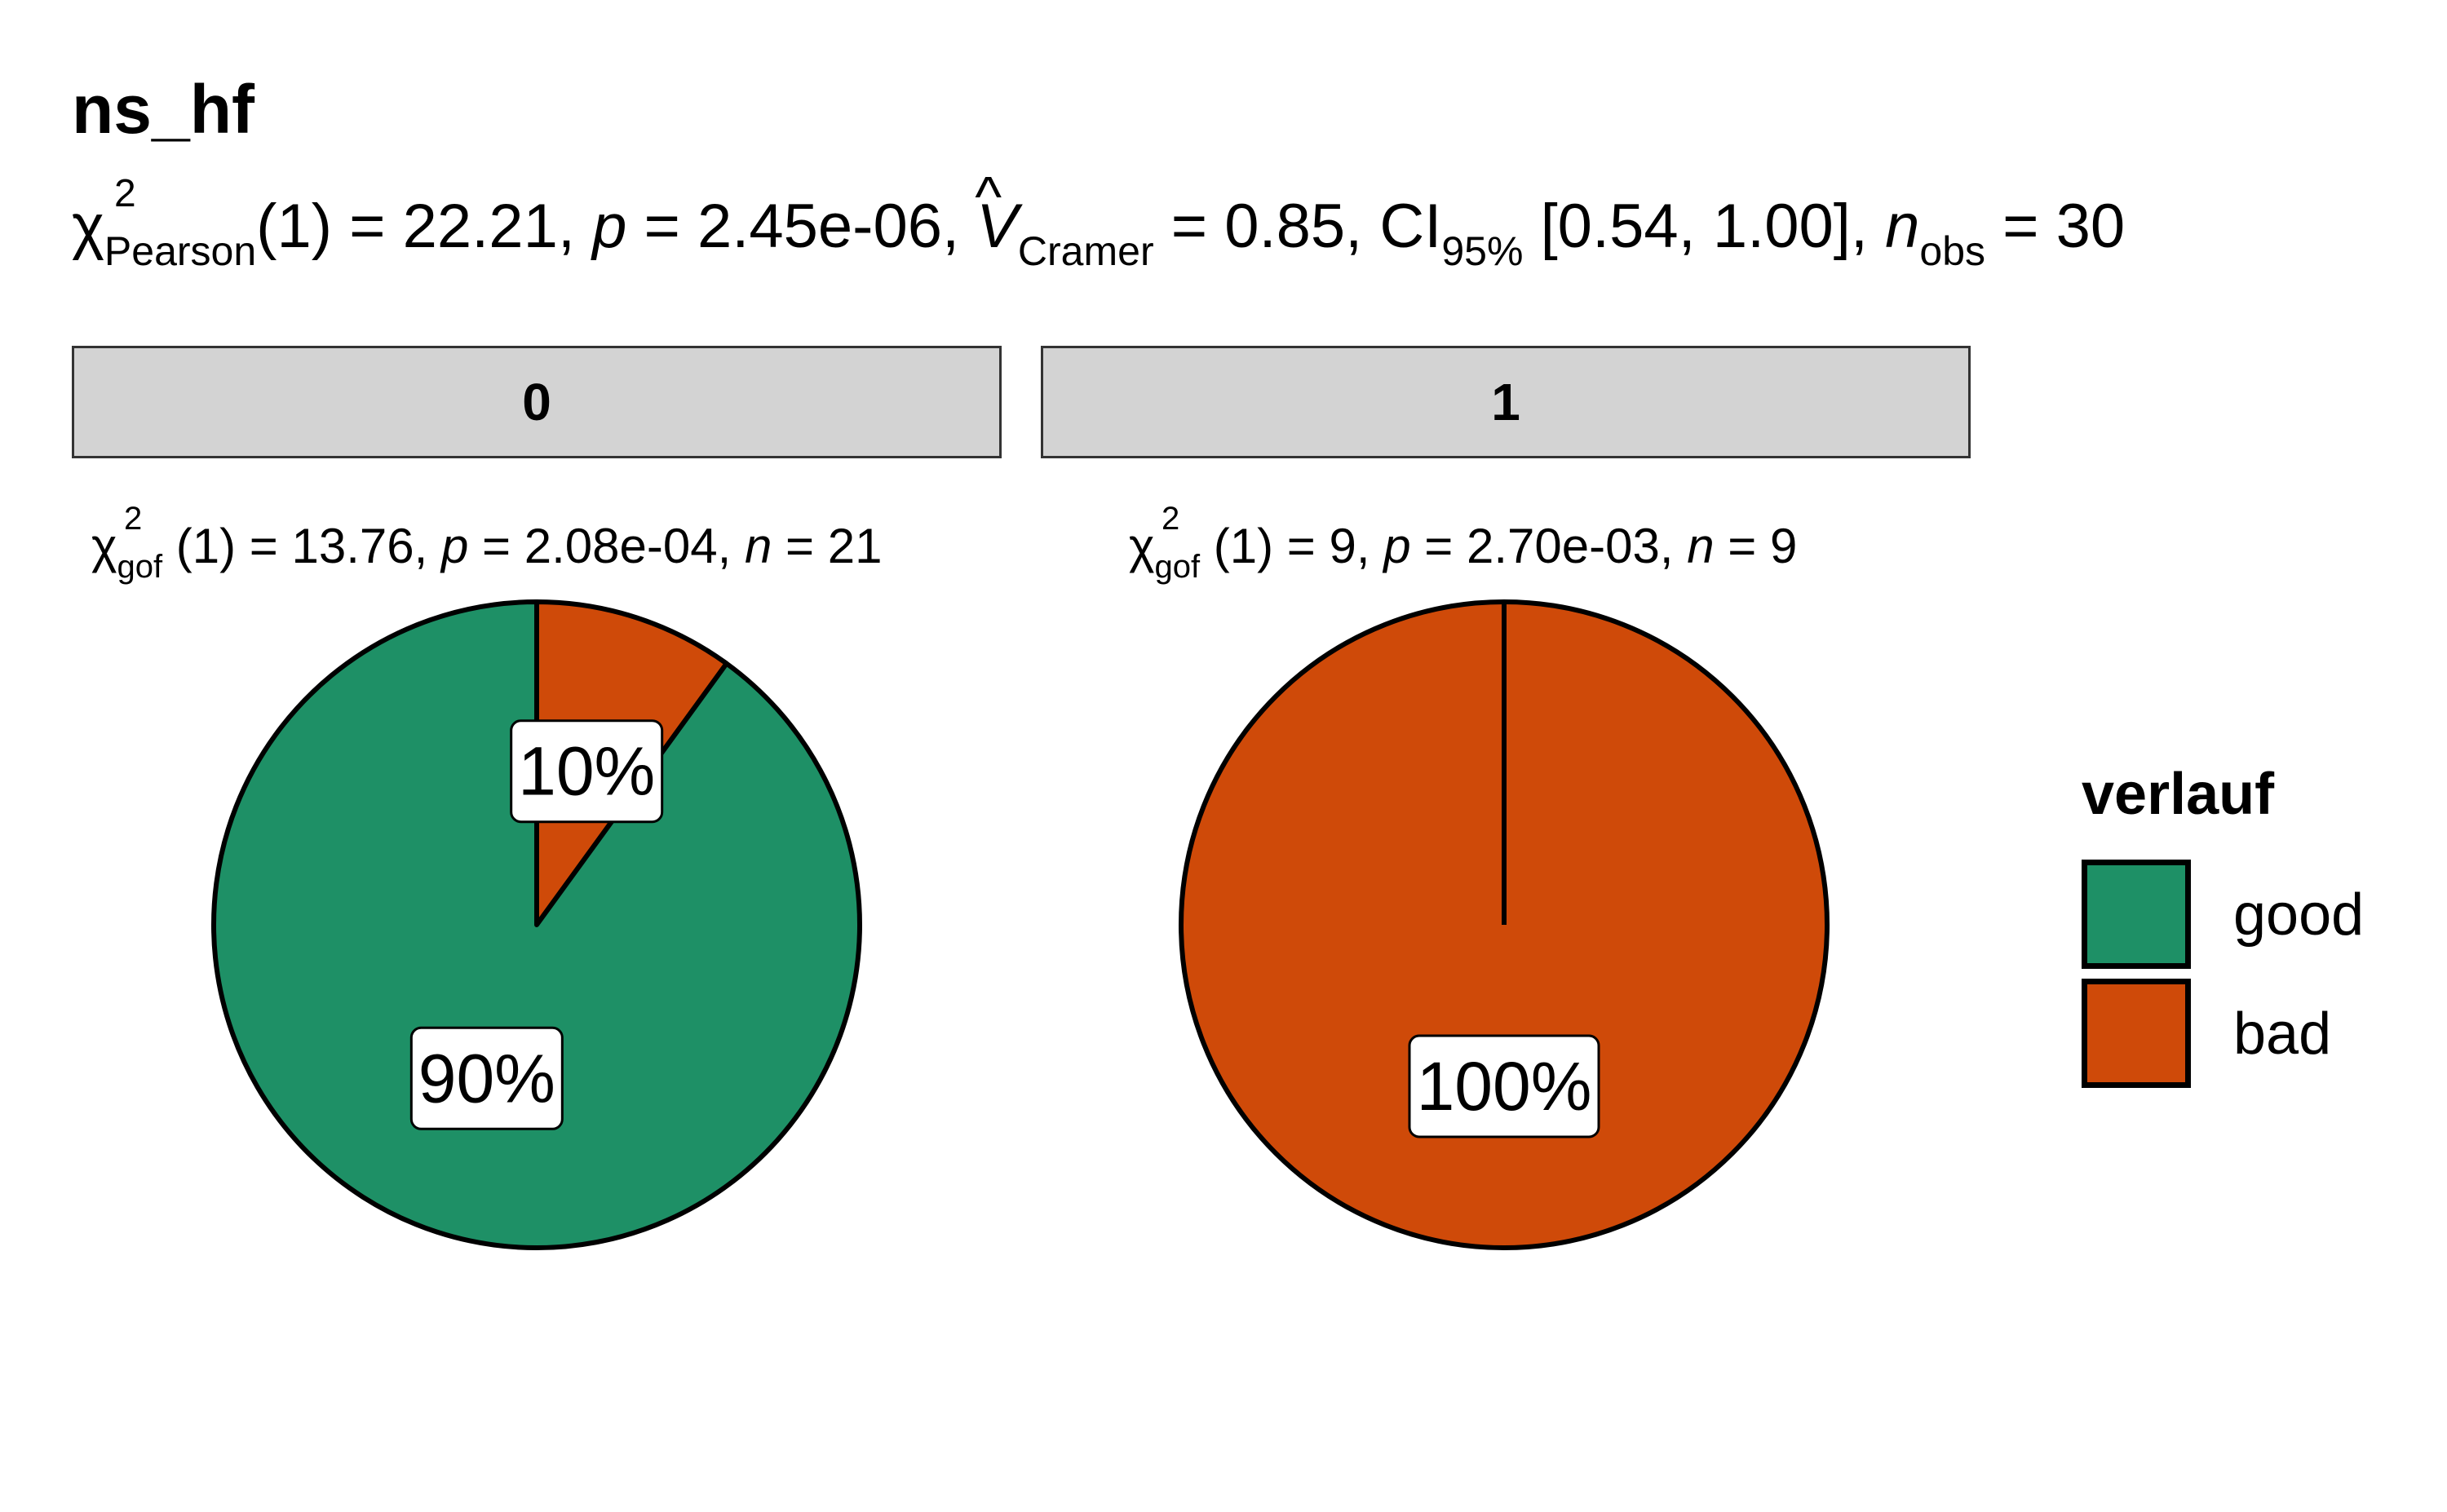 The image size is (2447, 1512). Describe the element at coordinates (537, 402) in the screenshot. I see `facet-strip-0: 0` at that location.